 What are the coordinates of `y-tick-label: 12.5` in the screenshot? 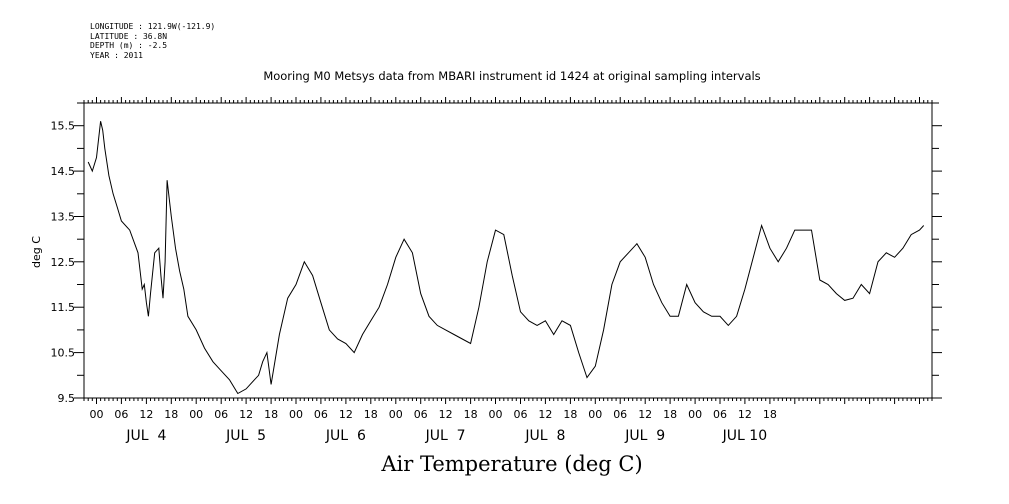 It's located at (63, 262).